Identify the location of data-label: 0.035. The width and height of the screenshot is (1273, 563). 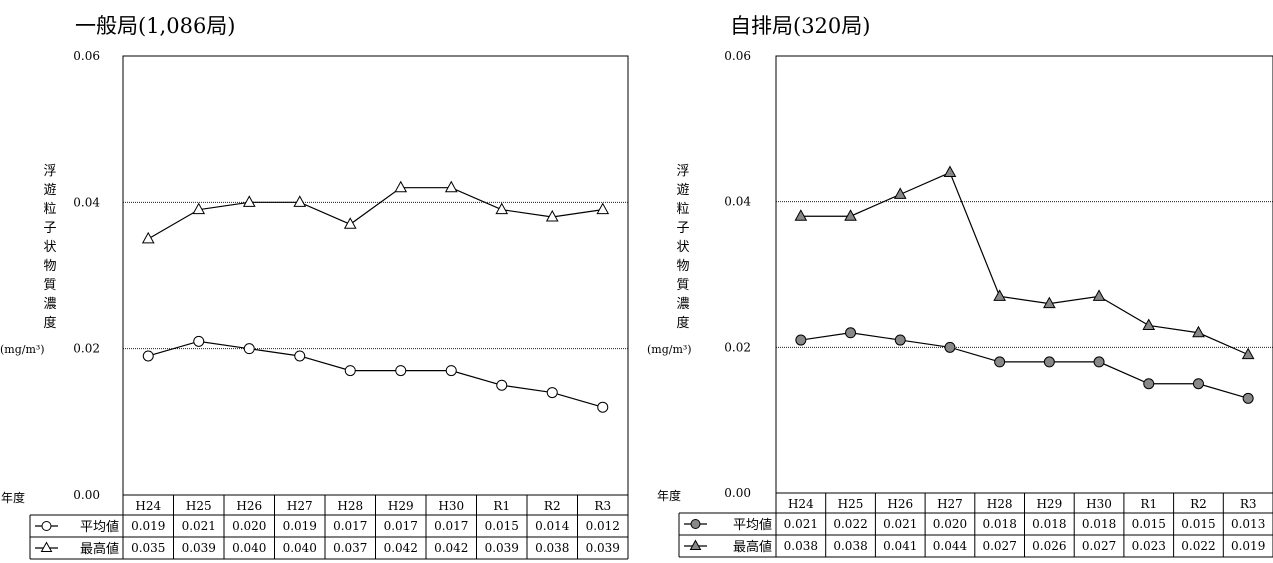
(148, 548).